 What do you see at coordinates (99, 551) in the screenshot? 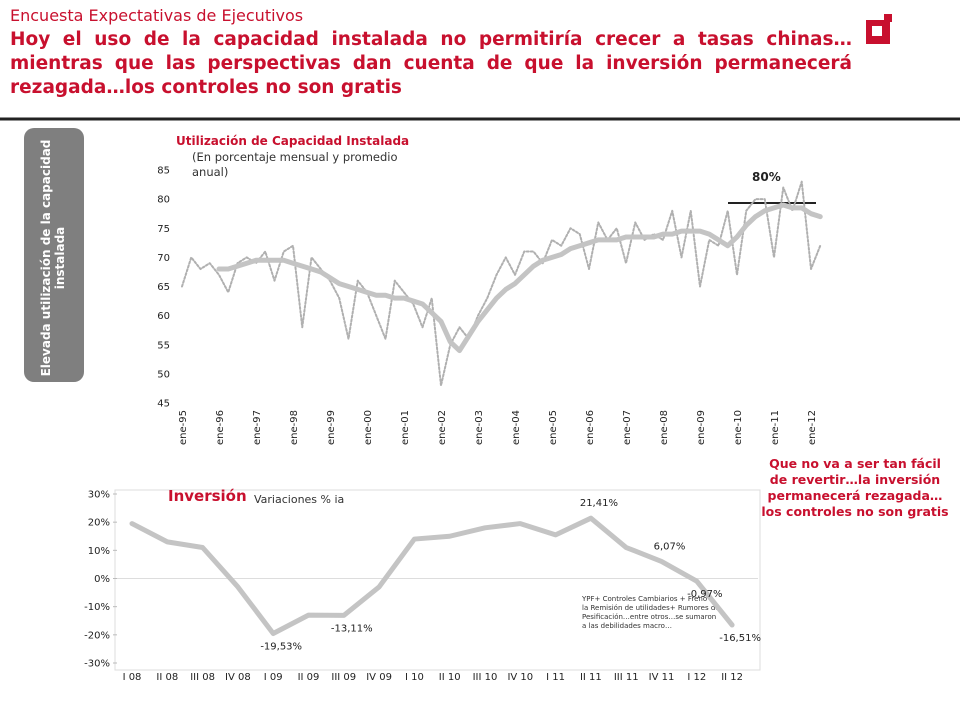
I see `y-tick-label: 10%` at bounding box center [99, 551].